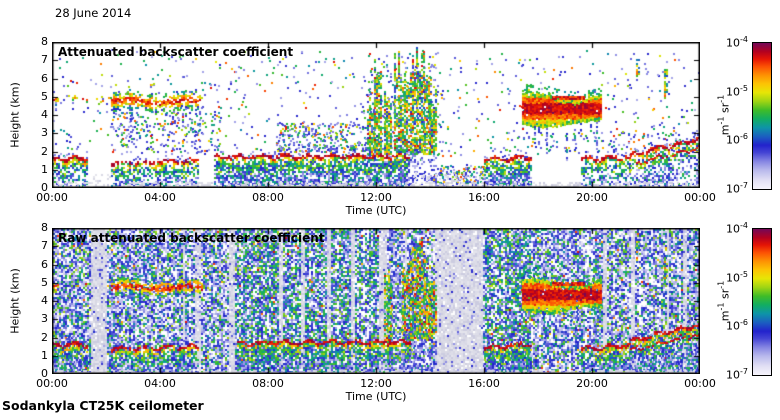 This screenshot has height=420, width=780. Describe the element at coordinates (176, 52) in the screenshot. I see `top-panel-title: Attenuated backscatter coefficient` at that location.